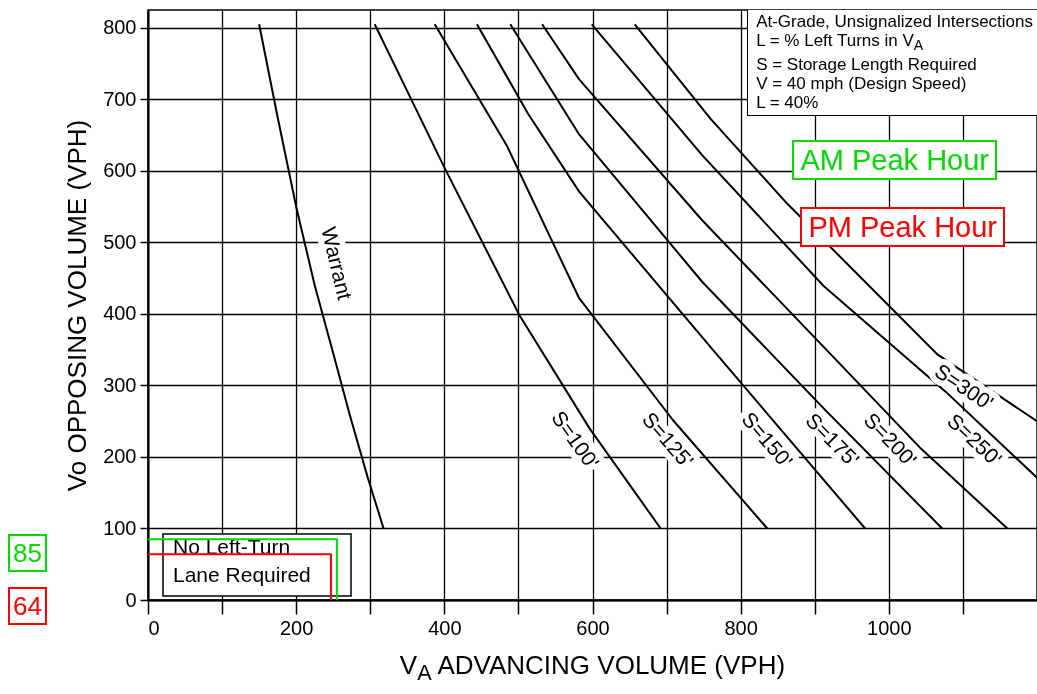 The height and width of the screenshot is (694, 1037). What do you see at coordinates (445, 627) in the screenshot?
I see `x-tick-label: 400` at bounding box center [445, 627].